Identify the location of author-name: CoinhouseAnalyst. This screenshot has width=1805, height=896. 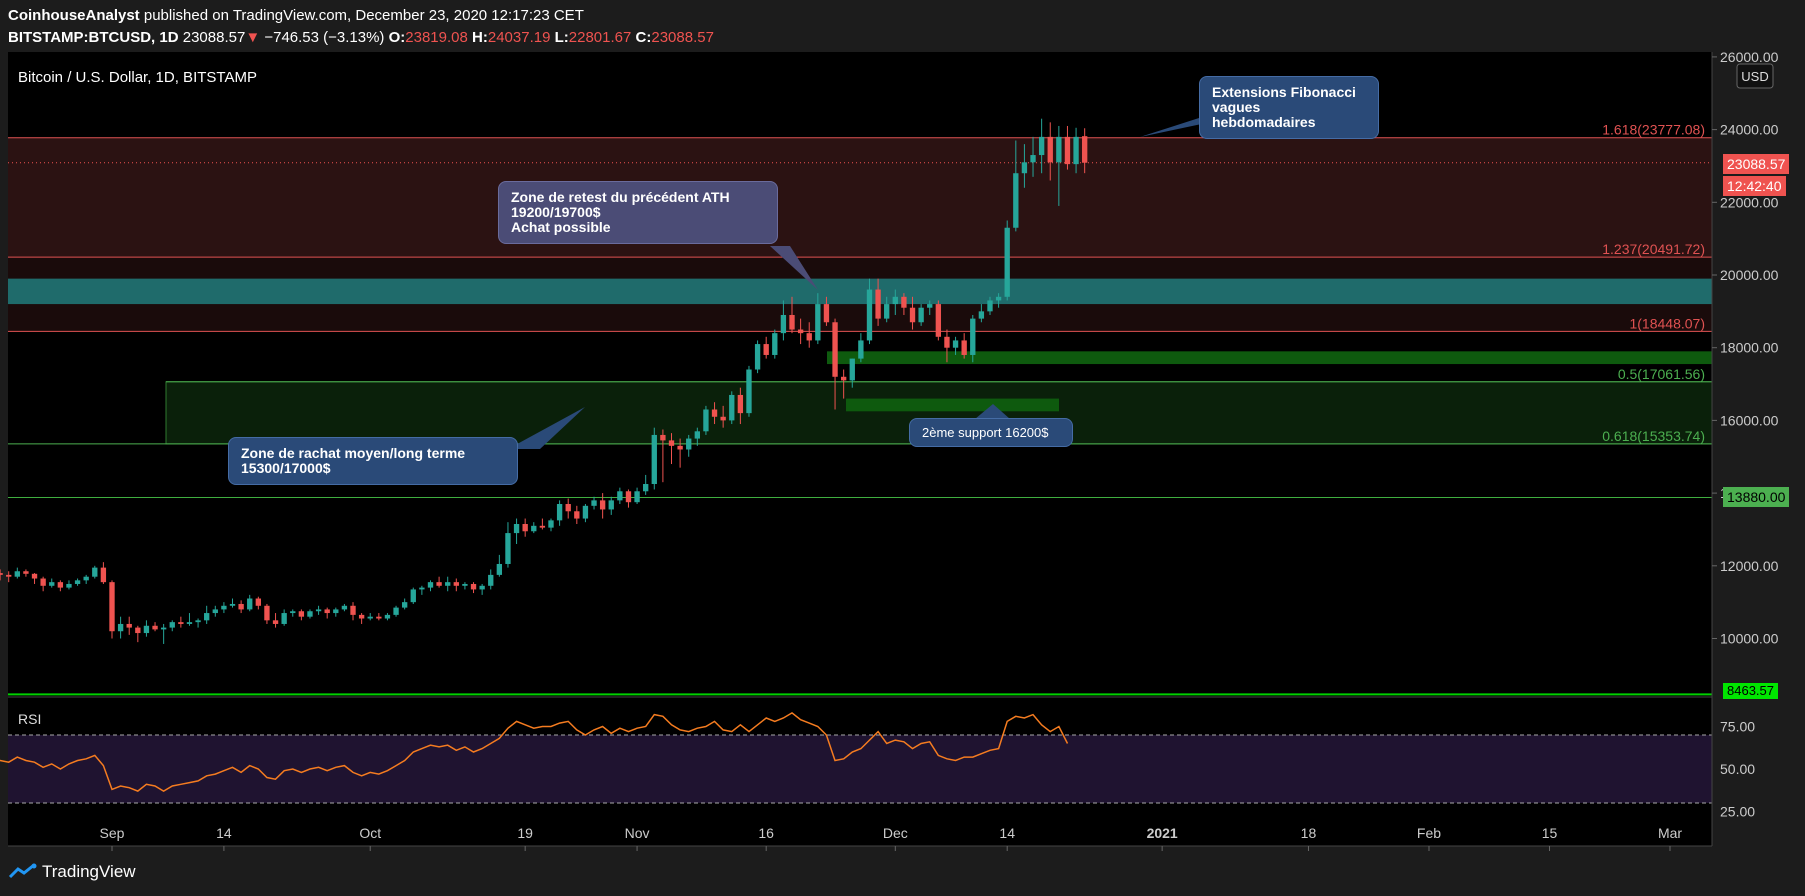
(74, 15).